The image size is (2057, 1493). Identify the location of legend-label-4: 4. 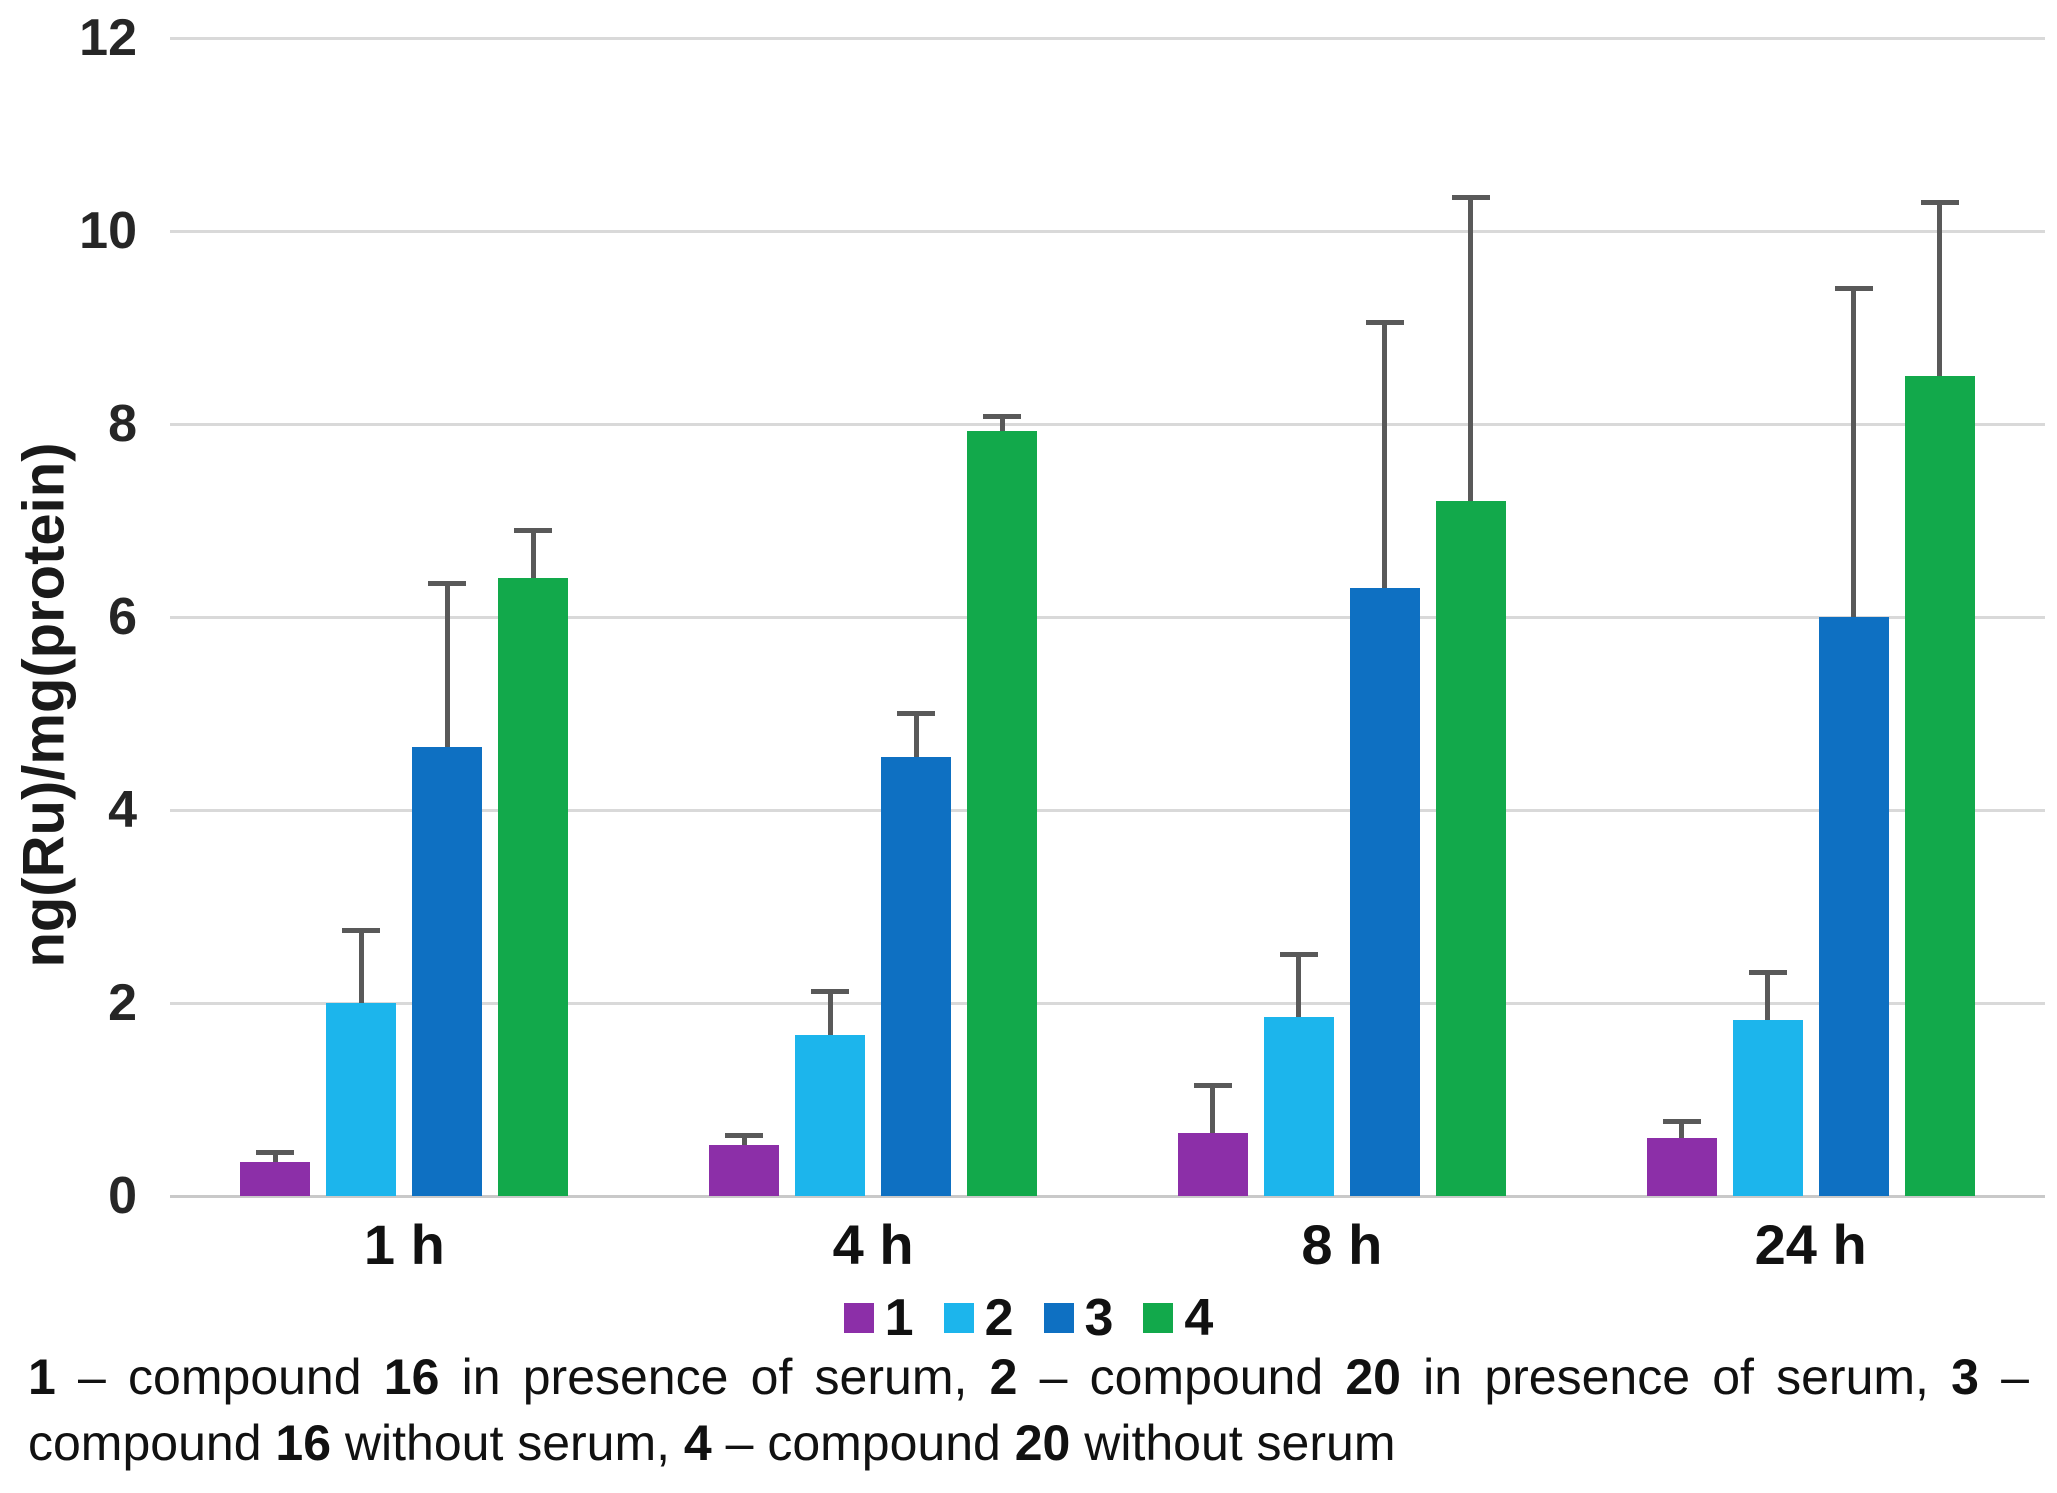
(1199, 1318).